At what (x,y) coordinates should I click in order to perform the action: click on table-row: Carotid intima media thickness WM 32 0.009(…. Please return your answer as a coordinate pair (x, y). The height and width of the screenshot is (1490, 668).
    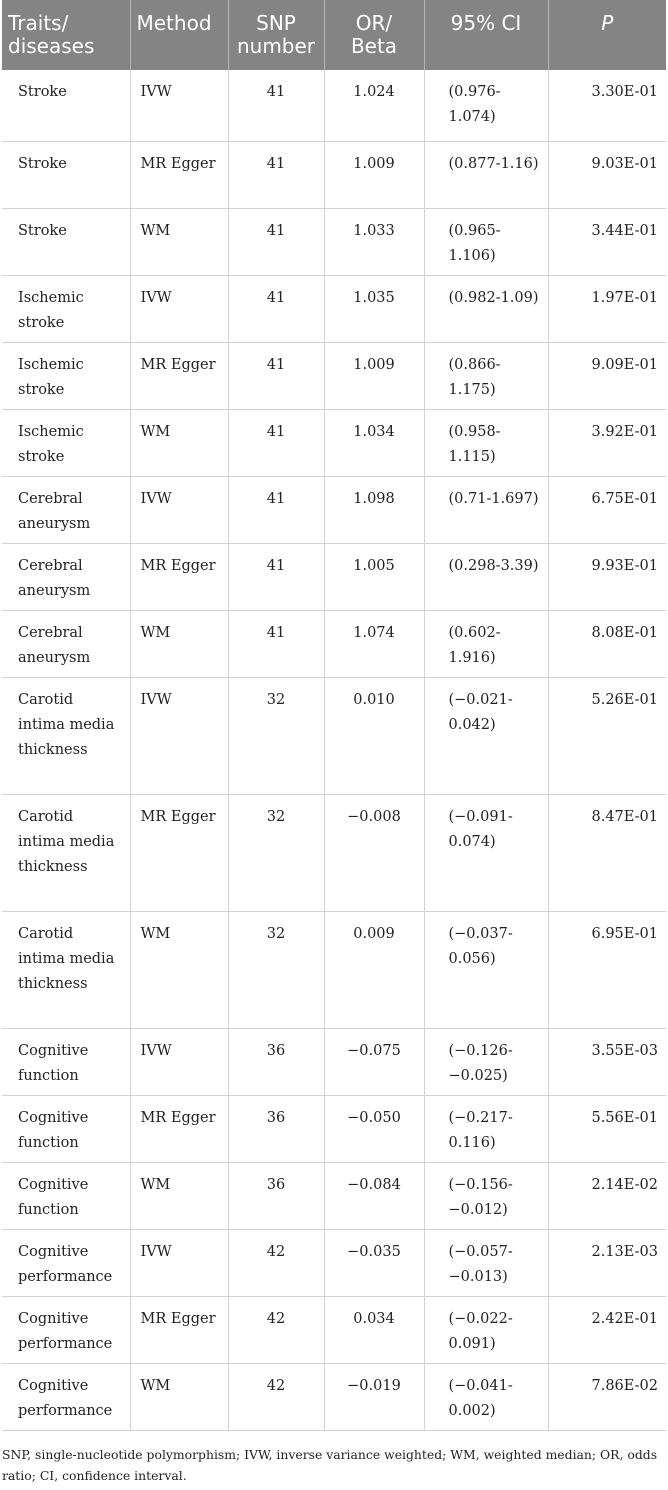
    Looking at the image, I should click on (334, 970).